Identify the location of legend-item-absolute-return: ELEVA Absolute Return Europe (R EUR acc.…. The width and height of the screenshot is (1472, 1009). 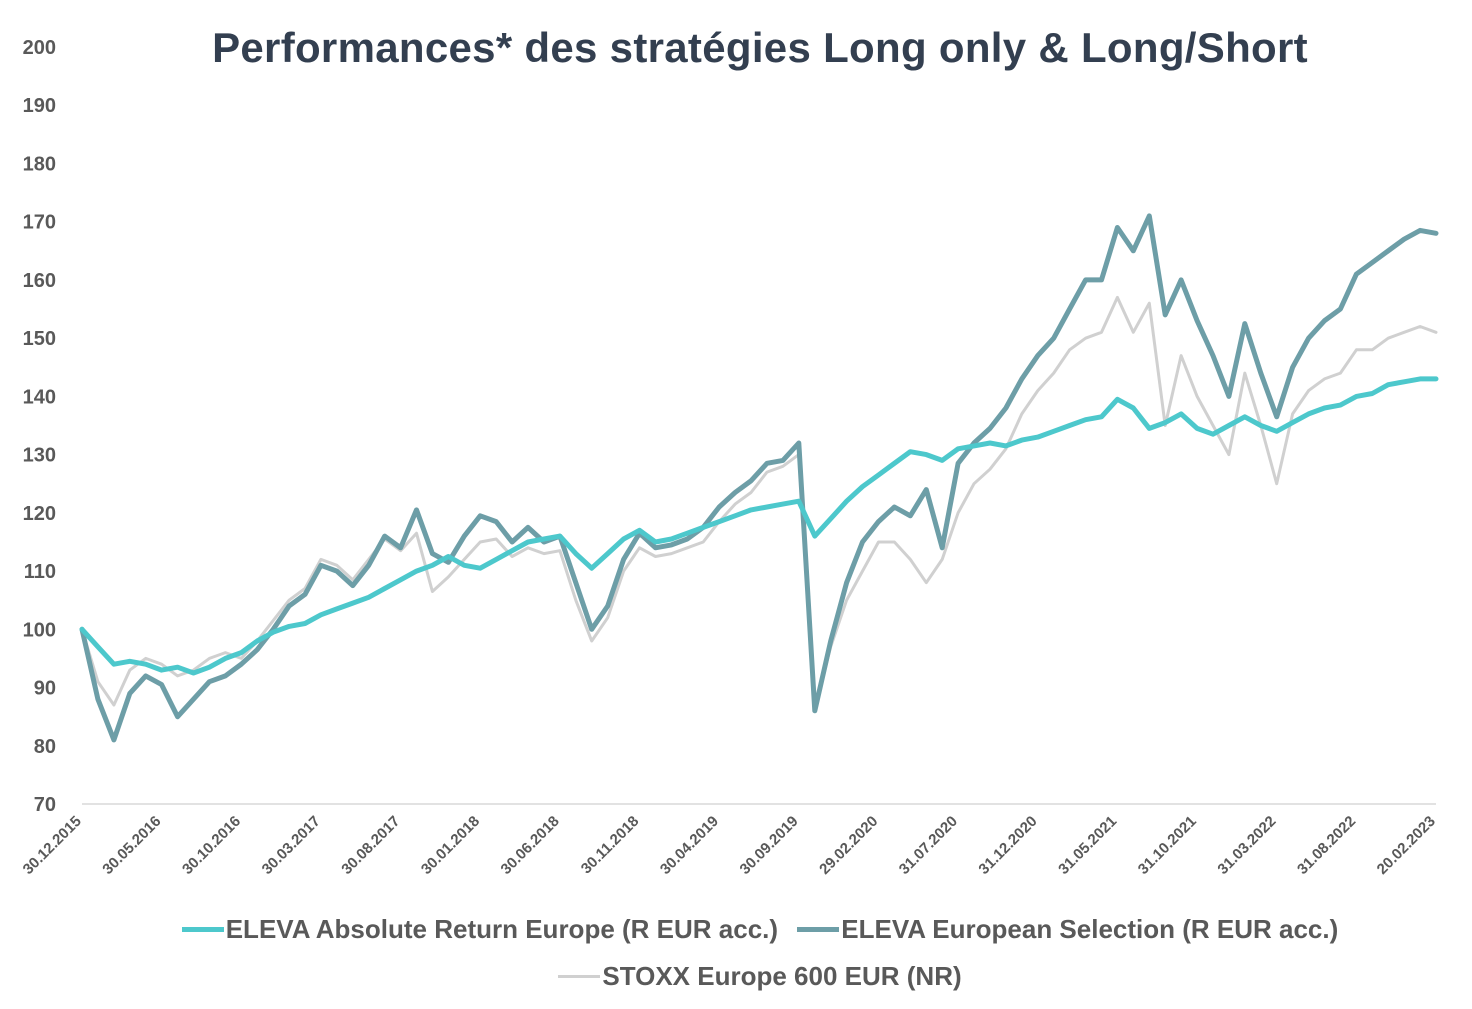
(480, 929).